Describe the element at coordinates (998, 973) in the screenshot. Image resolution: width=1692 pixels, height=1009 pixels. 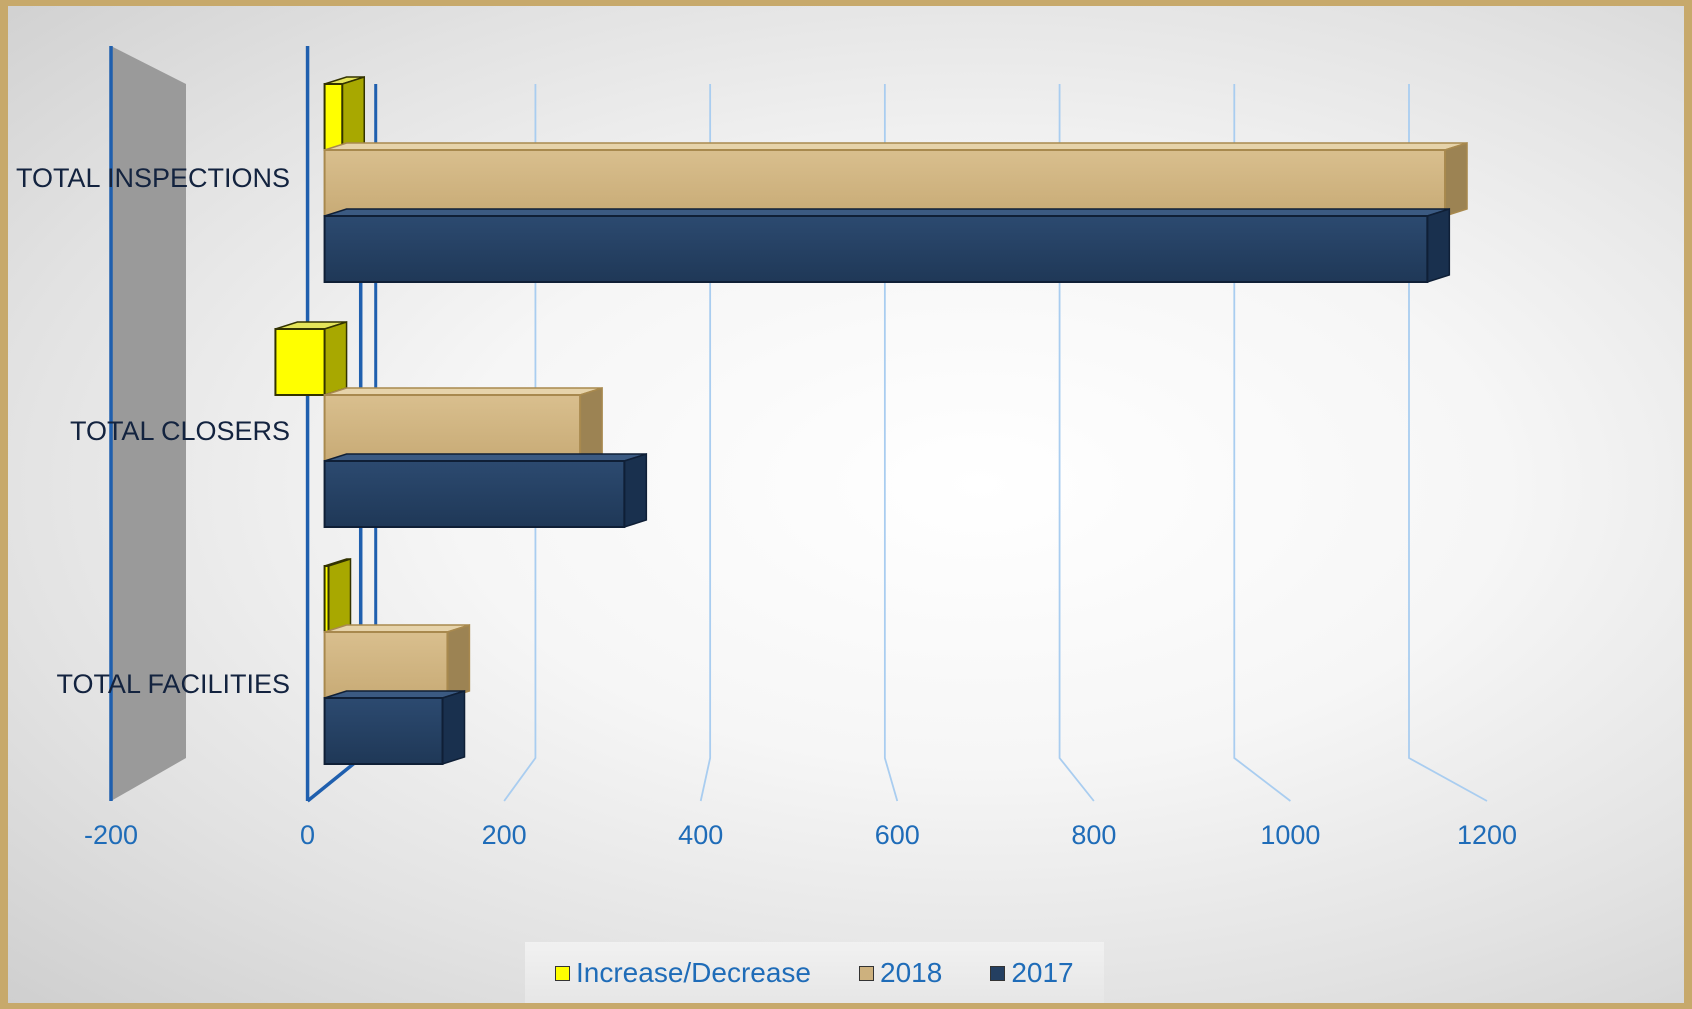
I see `legend-swatch-2017` at that location.